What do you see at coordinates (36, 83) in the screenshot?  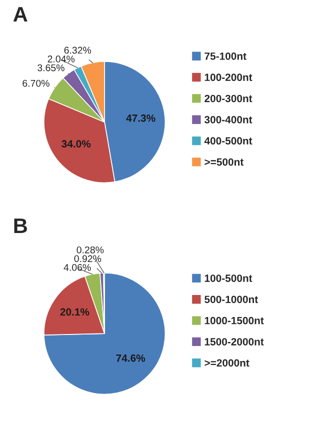 I see `data-label: 6.70%` at bounding box center [36, 83].